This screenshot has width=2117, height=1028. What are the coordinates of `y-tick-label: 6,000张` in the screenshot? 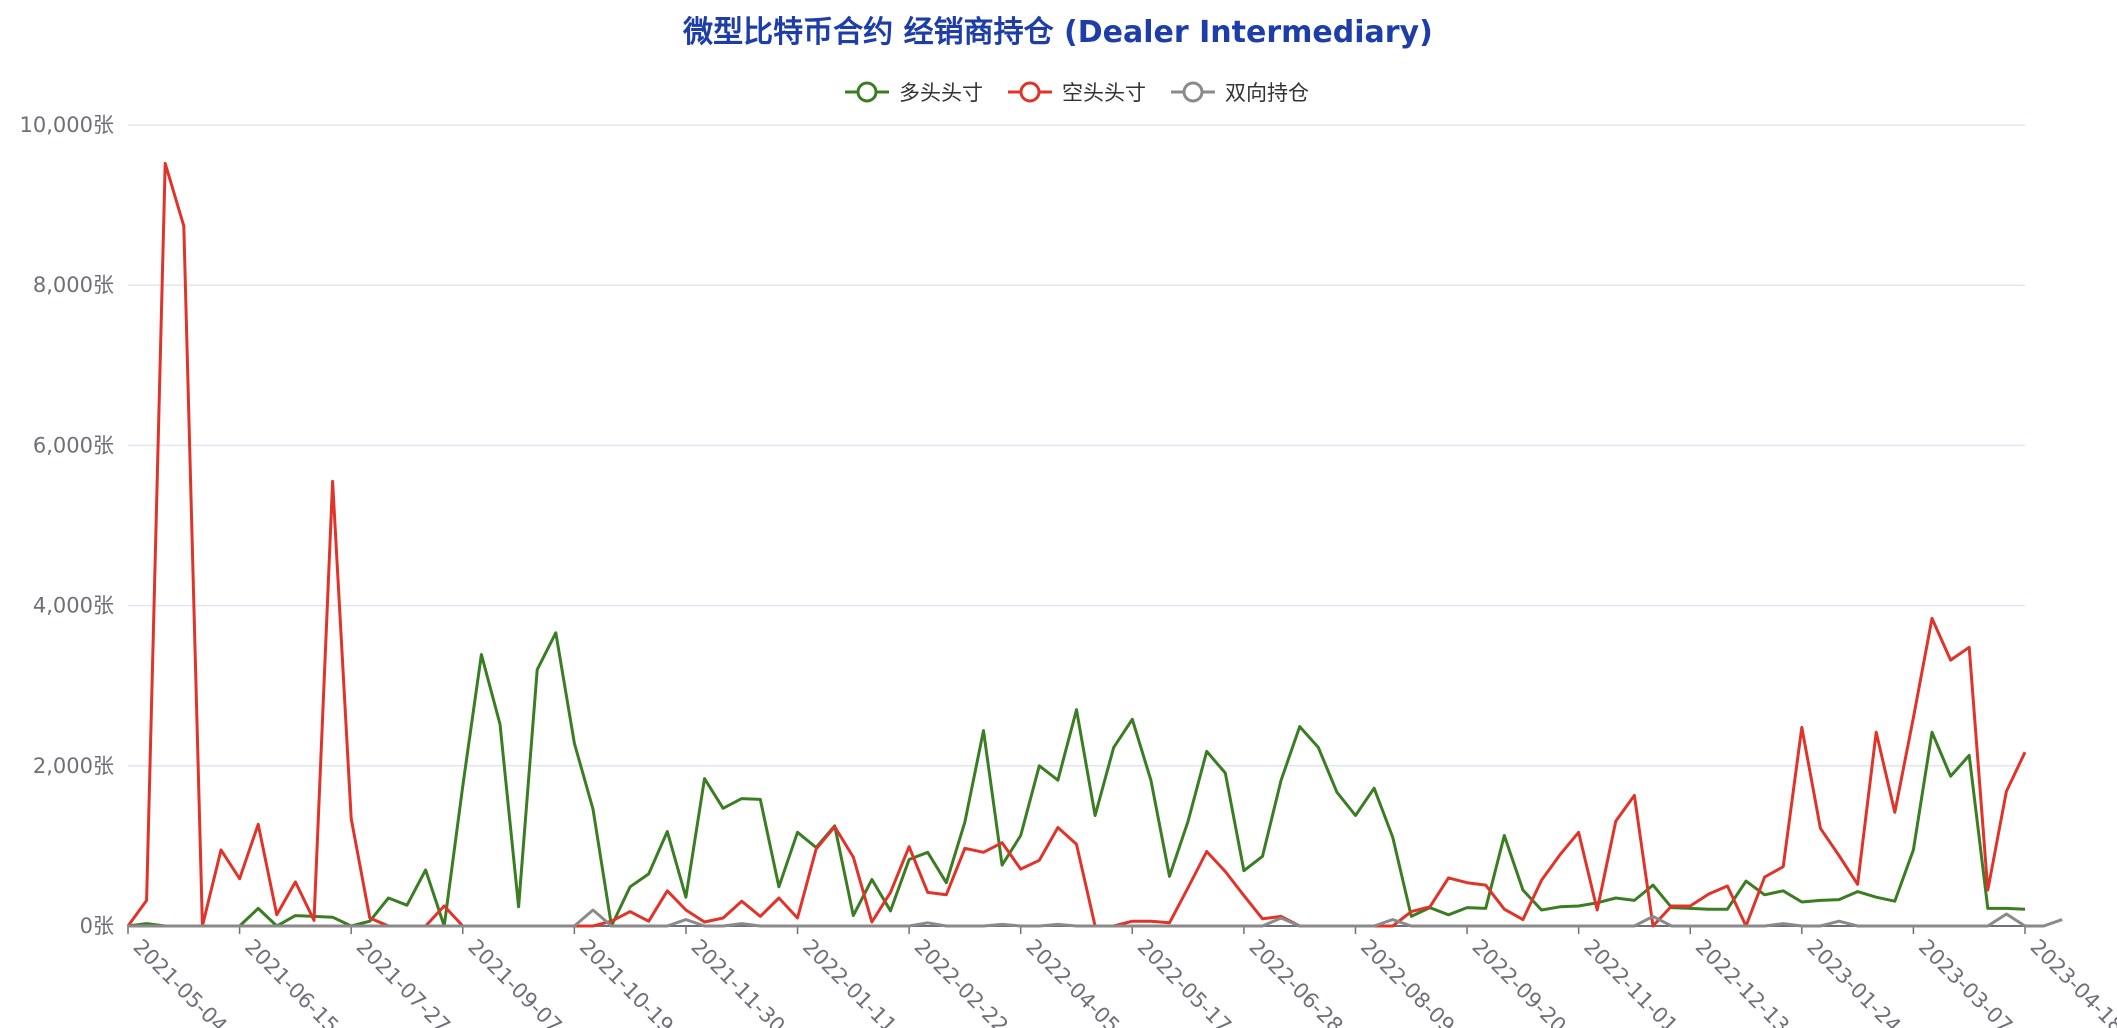 It's located at (73, 445).